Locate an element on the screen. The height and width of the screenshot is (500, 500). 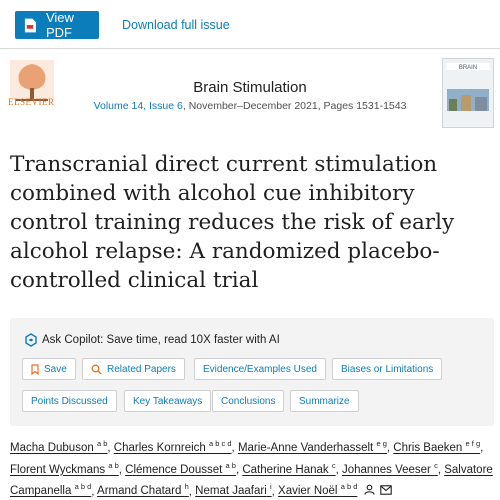
author-link: Chris Baeken e f g is located at coordinates (437, 446).